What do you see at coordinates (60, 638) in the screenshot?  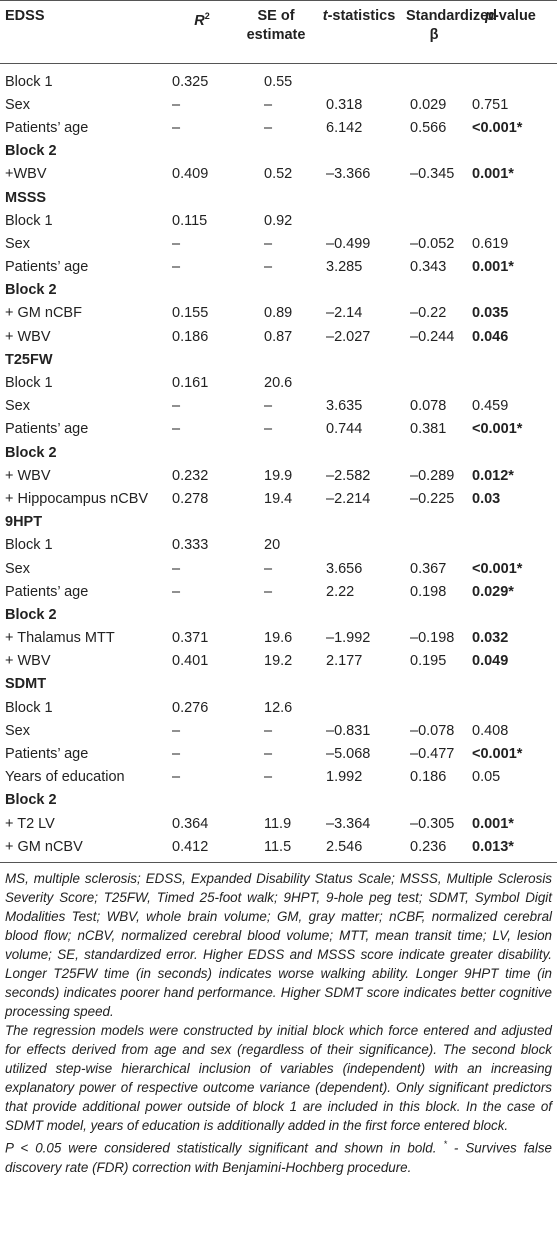 I see `row-label: + Thalamus MTT` at bounding box center [60, 638].